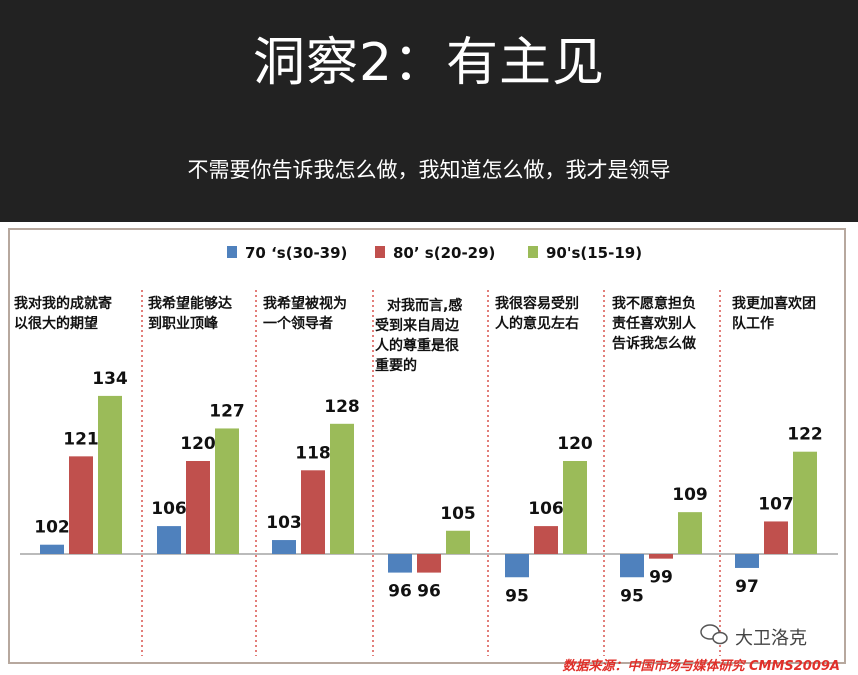 The height and width of the screenshot is (675, 858). Describe the element at coordinates (429, 592) in the screenshot. I see `value-label-s2-g4: 96` at that location.